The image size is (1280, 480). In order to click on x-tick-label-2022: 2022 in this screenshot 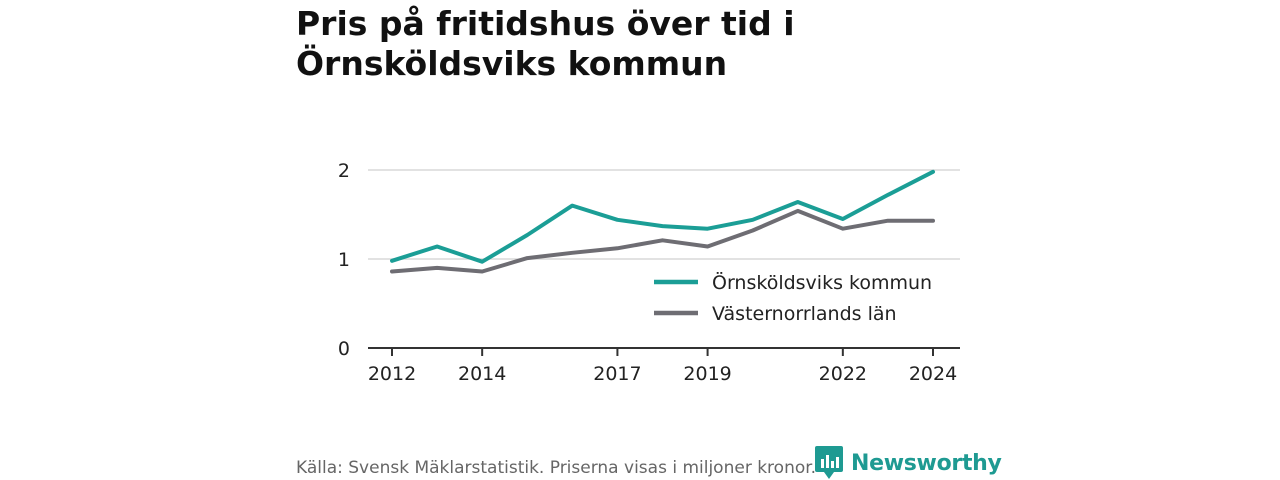, I will do `click(843, 374)`.